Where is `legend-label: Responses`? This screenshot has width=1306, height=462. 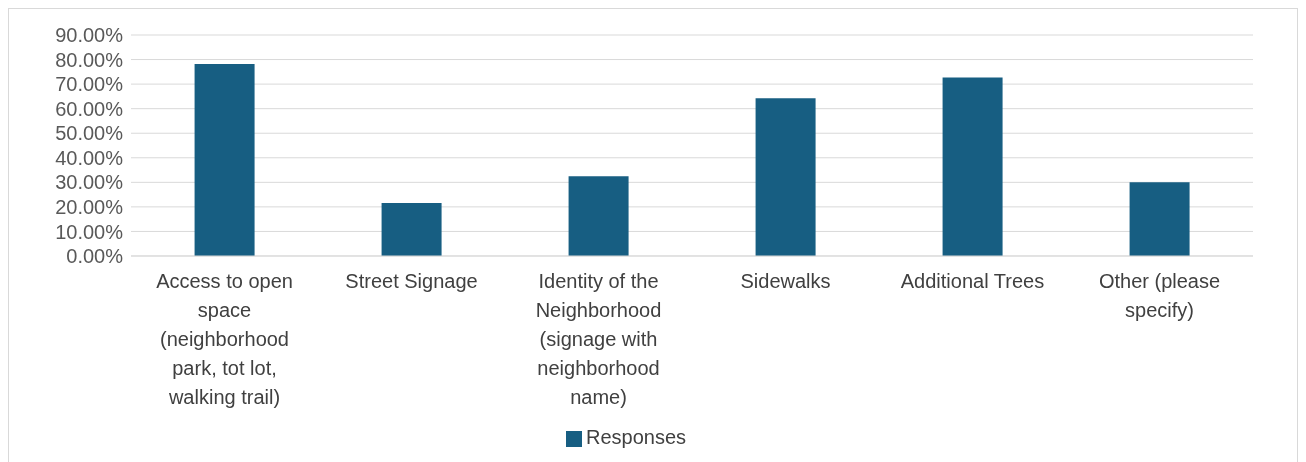 legend-label: Responses is located at coordinates (636, 437).